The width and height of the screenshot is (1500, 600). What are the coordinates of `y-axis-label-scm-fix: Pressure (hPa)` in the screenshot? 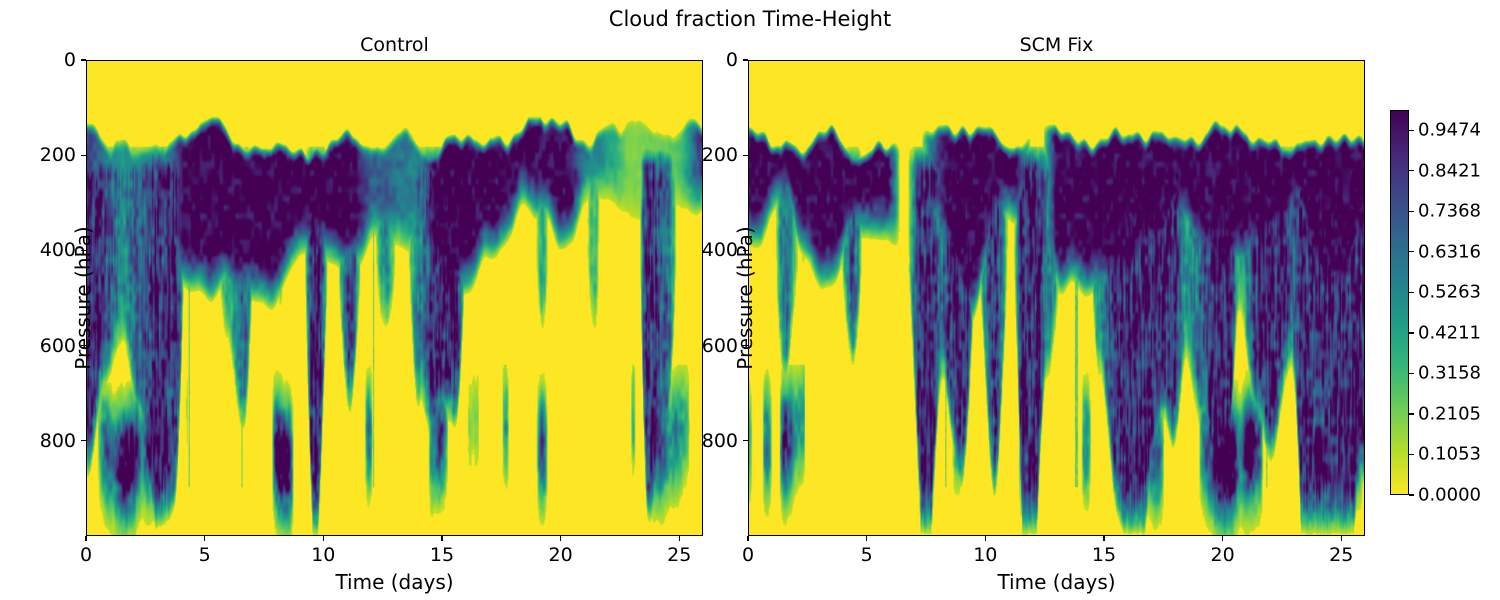 It's located at (745, 298).